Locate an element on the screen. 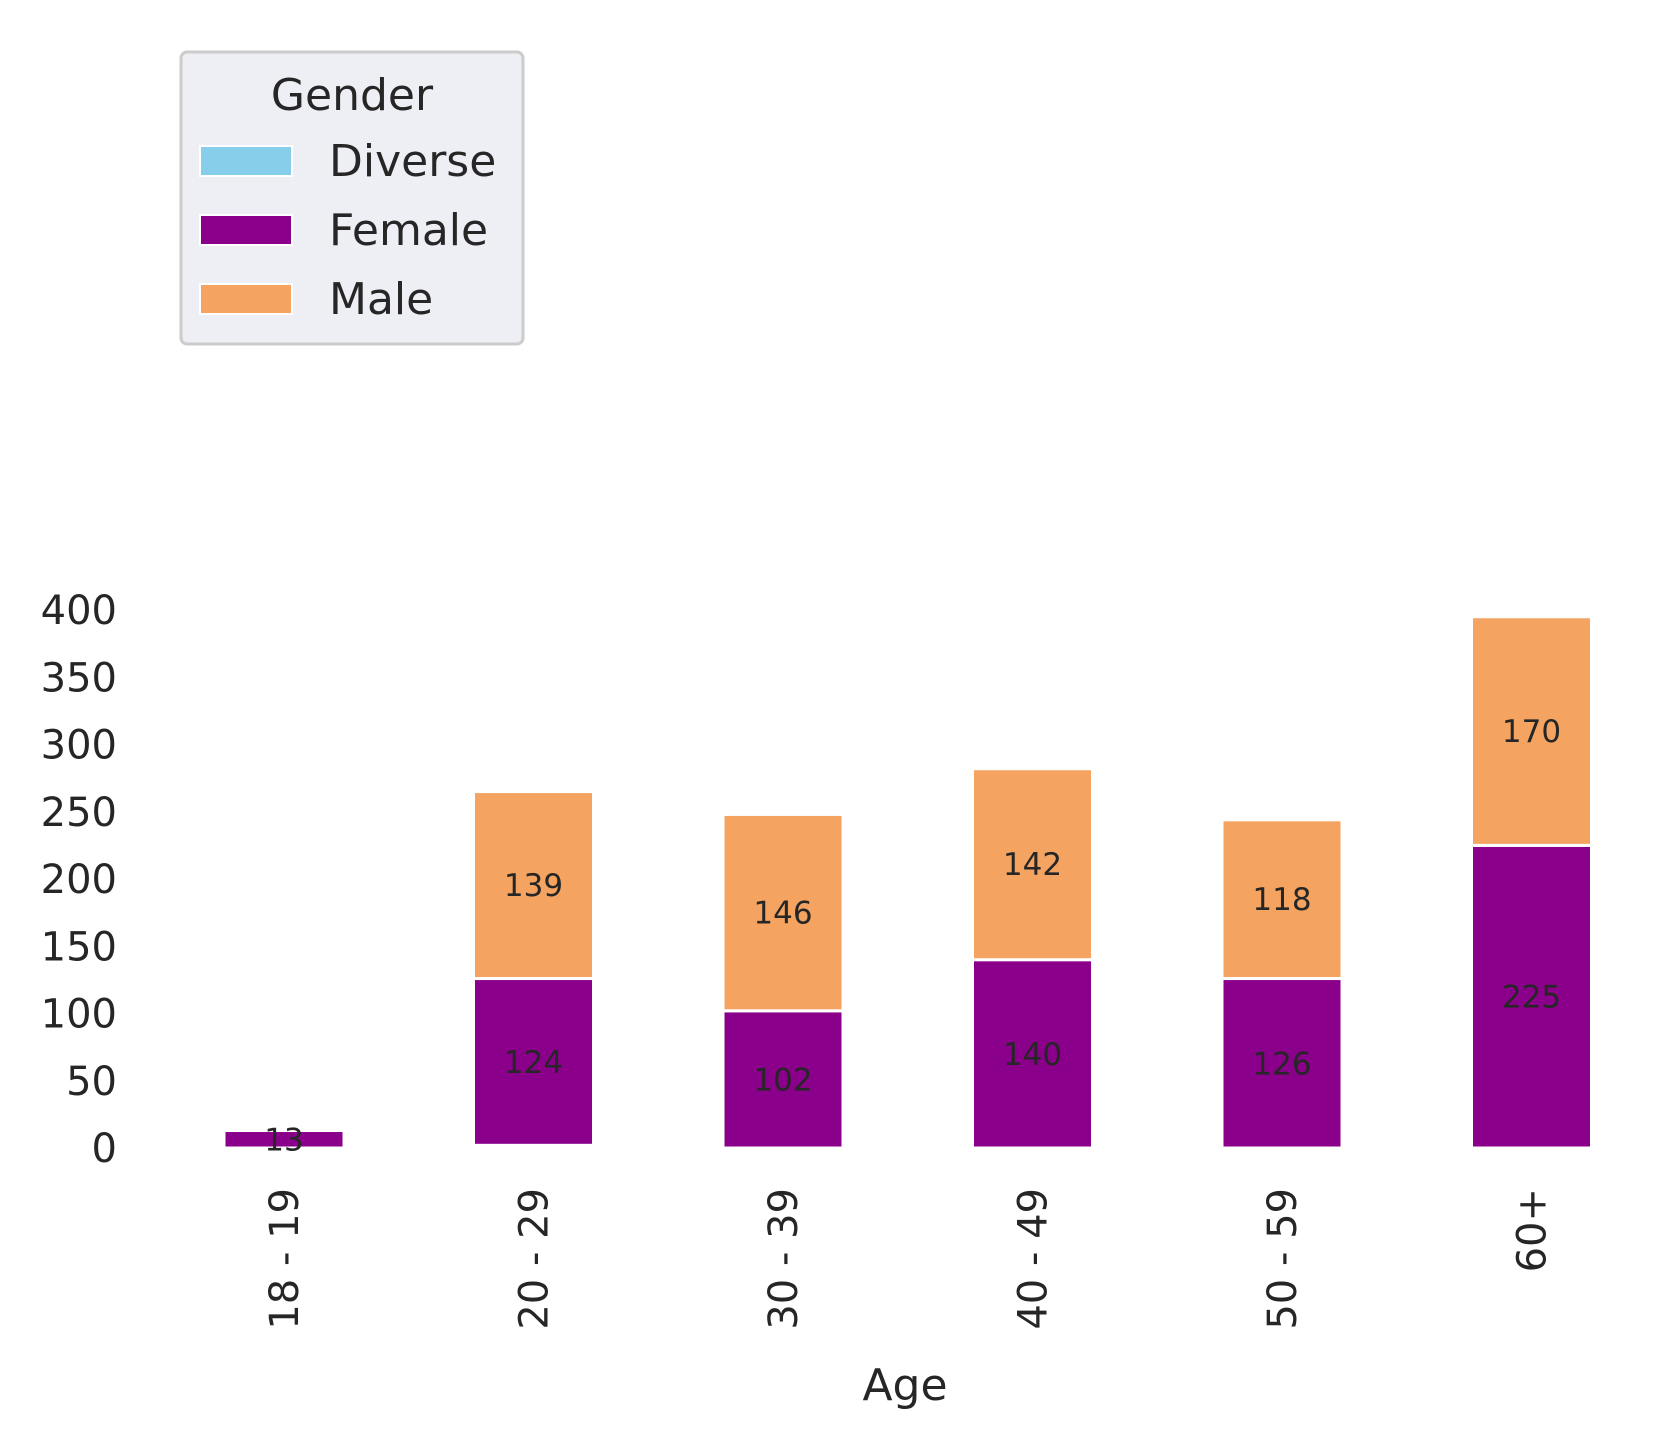  y-tick-label: 100 is located at coordinates (79, 1015).